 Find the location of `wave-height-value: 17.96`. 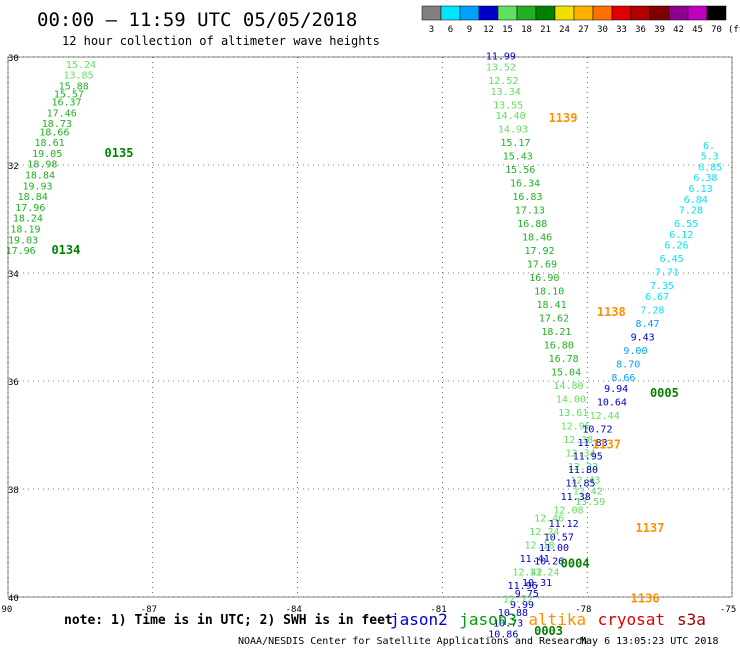

wave-height-value: 17.96 is located at coordinates (21, 251).